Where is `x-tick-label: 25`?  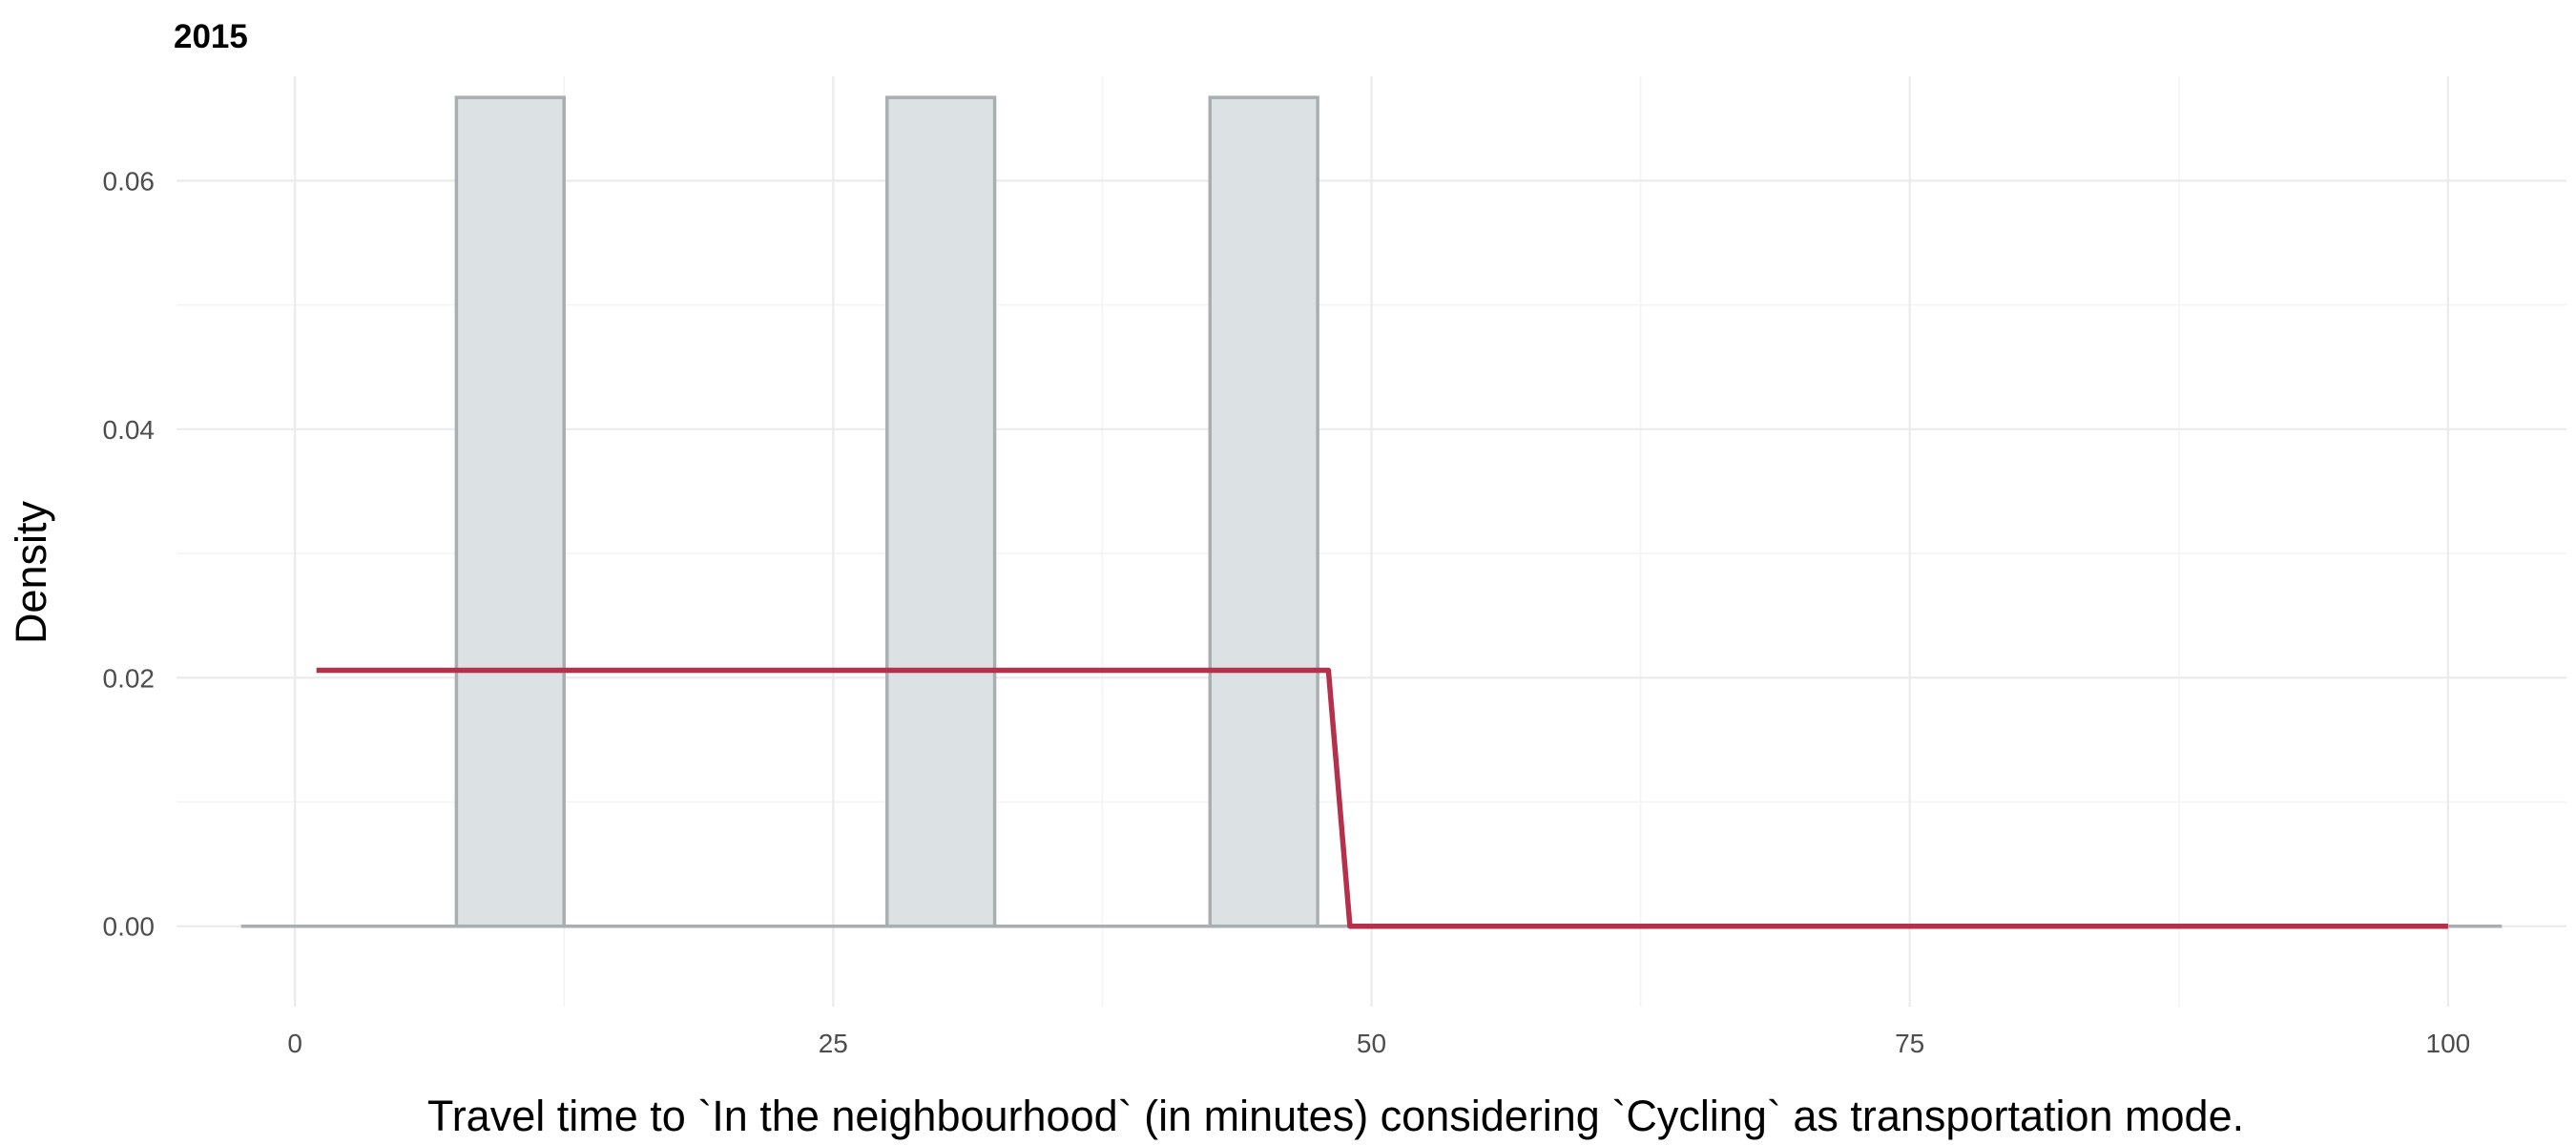 x-tick-label: 25 is located at coordinates (833, 1043).